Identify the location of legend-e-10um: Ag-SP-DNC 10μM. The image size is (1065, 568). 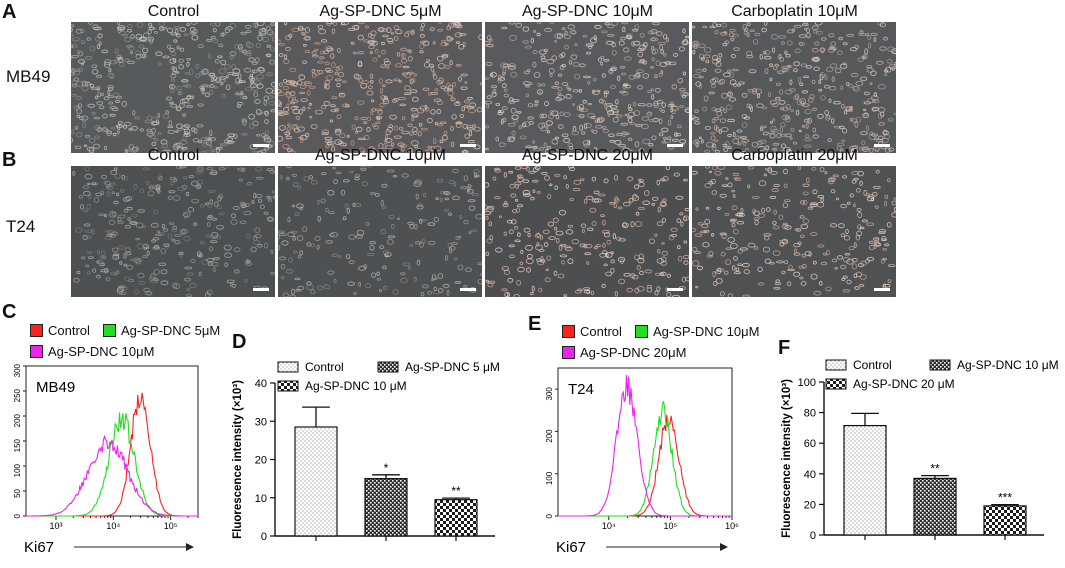
(697, 331).